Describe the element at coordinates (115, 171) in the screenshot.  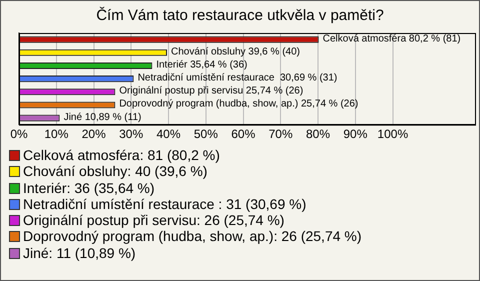
I see `legend-label: Chování obsluhy: 40 (39,6 %)` at that location.